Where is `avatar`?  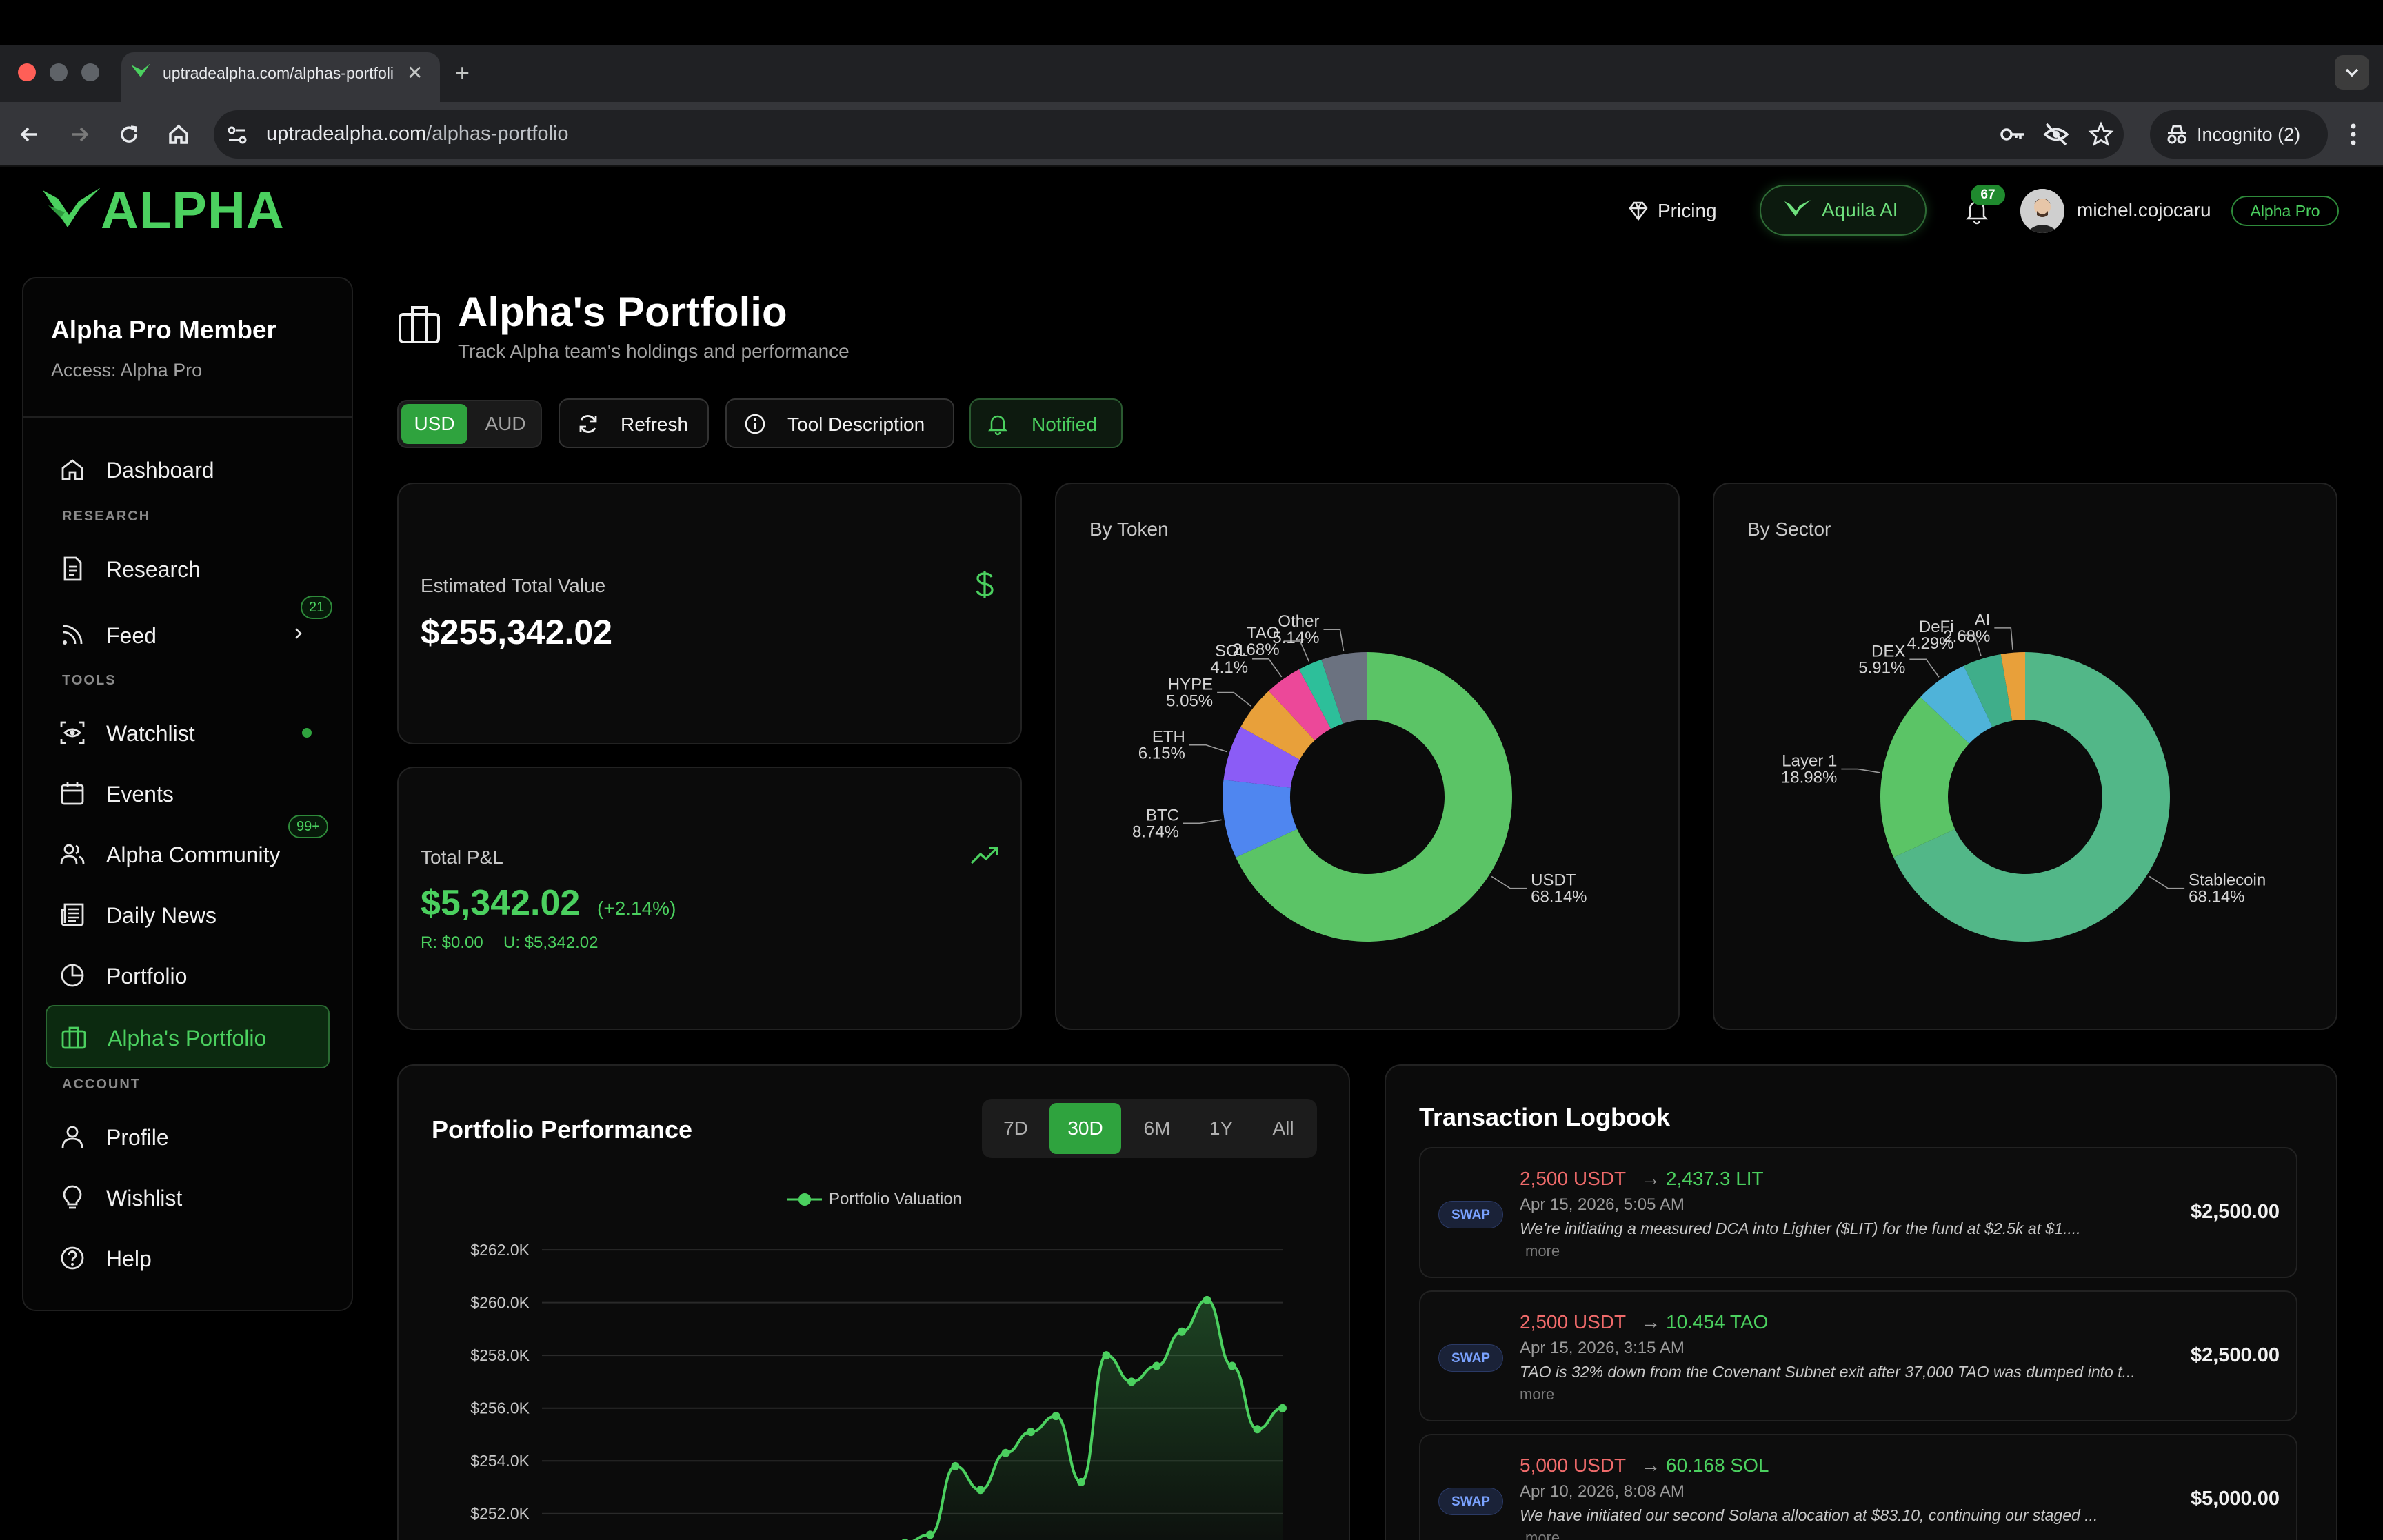 avatar is located at coordinates (2042, 211).